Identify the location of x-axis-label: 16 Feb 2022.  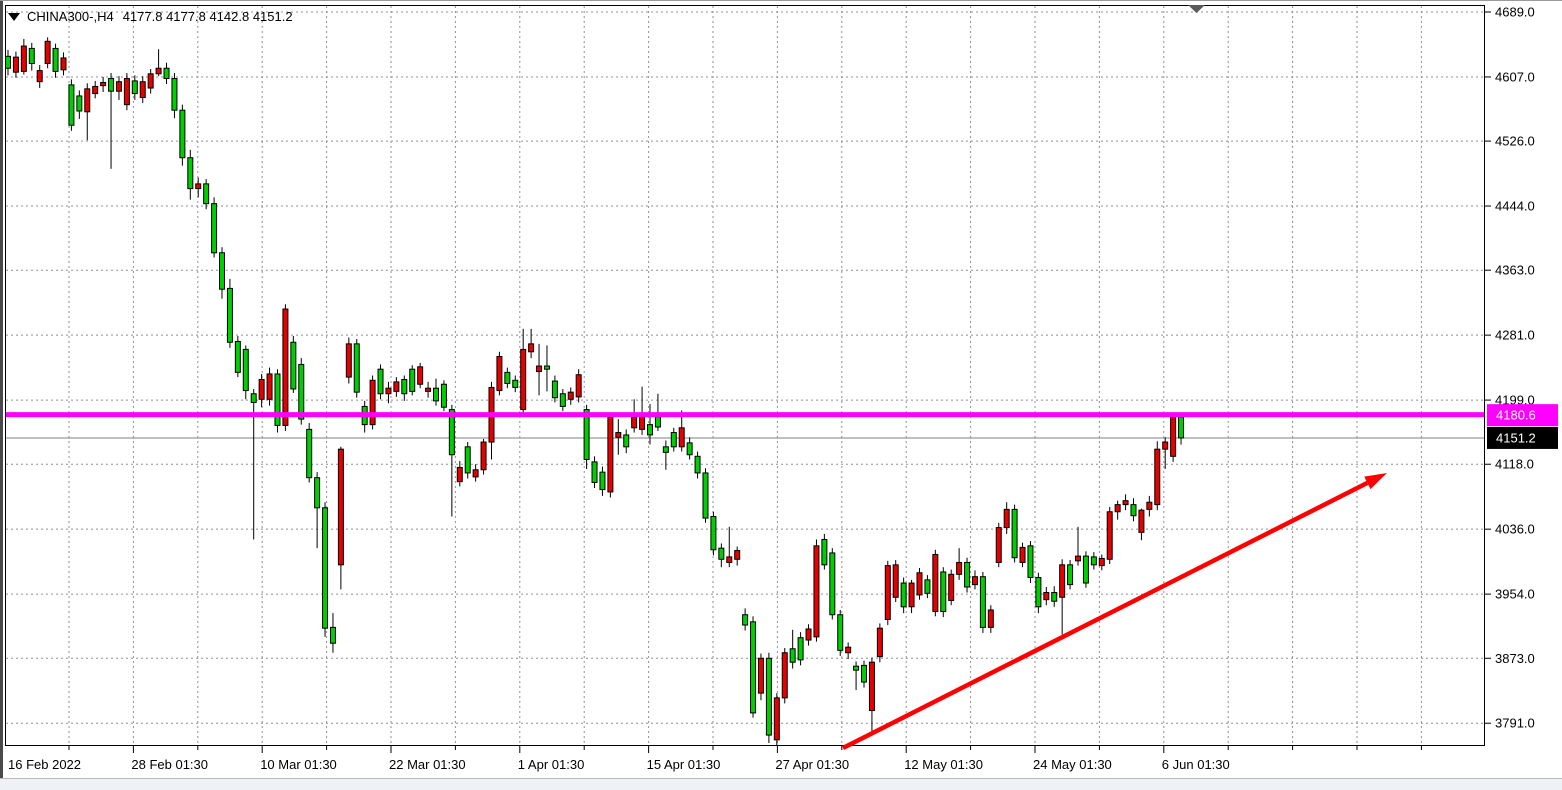
(44, 764).